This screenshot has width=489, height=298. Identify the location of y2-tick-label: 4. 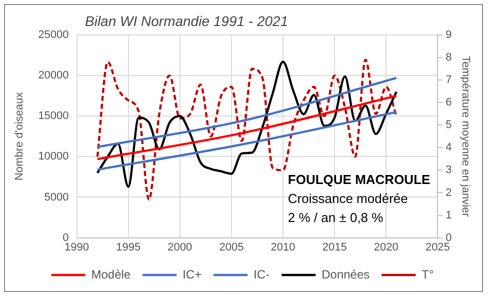
(449, 148).